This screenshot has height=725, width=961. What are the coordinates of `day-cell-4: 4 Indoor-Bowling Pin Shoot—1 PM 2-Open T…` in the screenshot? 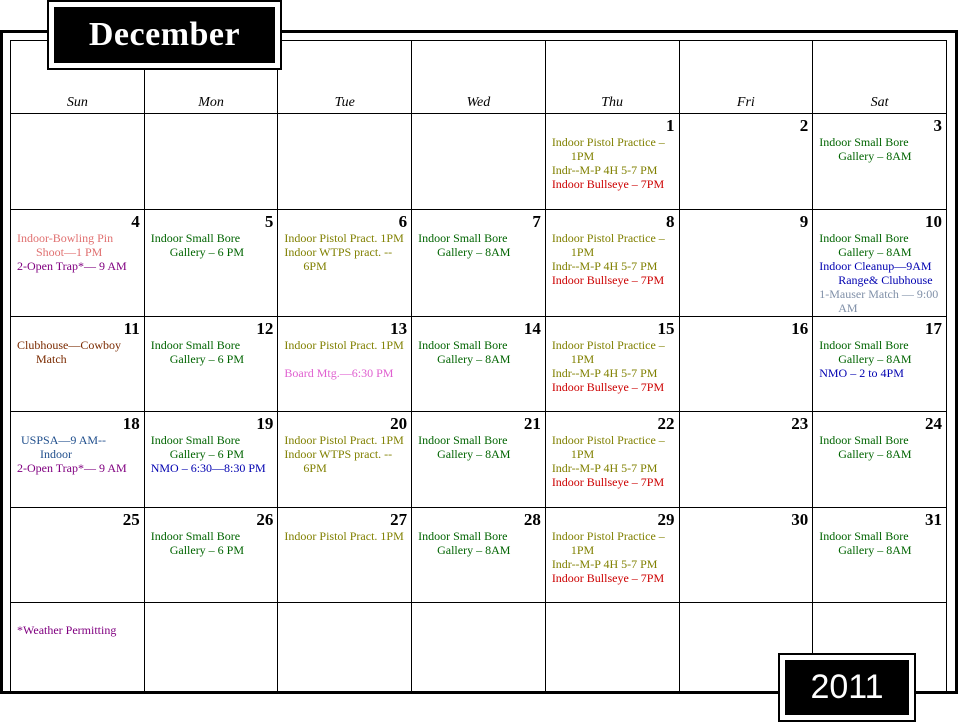 It's located at (77, 263).